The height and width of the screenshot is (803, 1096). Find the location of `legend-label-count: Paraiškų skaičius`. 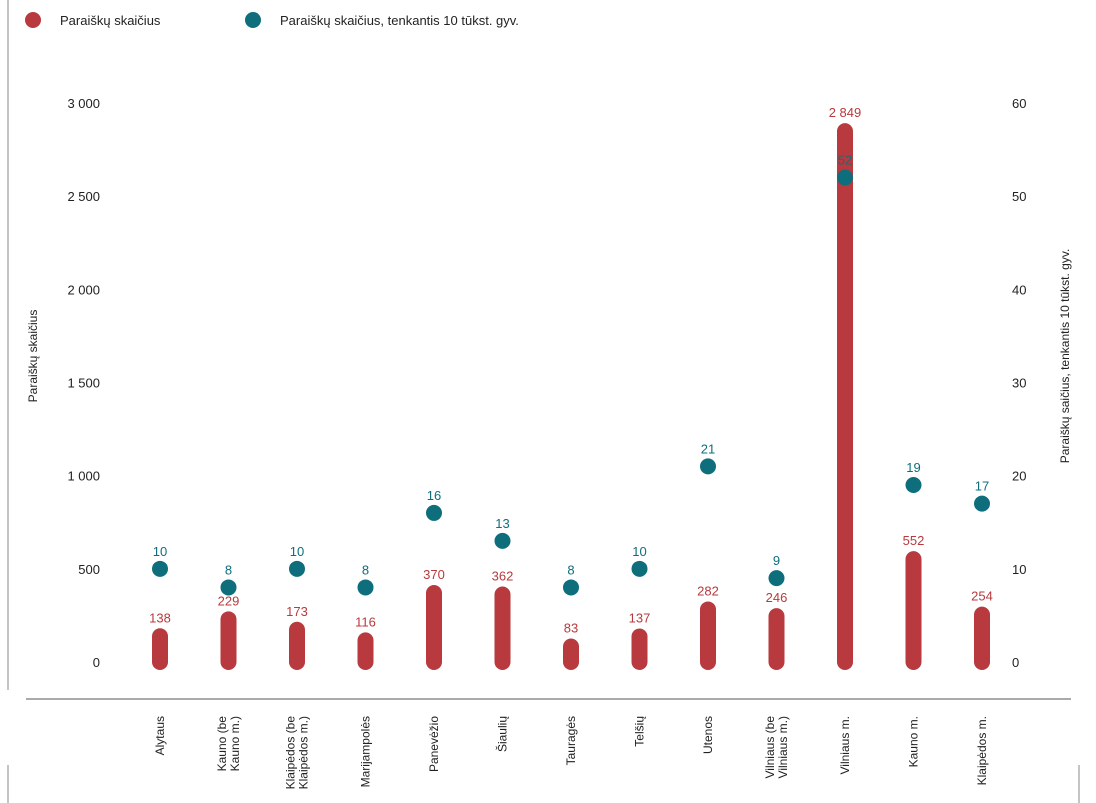

legend-label-count: Paraiškų skaičius is located at coordinates (110, 20).